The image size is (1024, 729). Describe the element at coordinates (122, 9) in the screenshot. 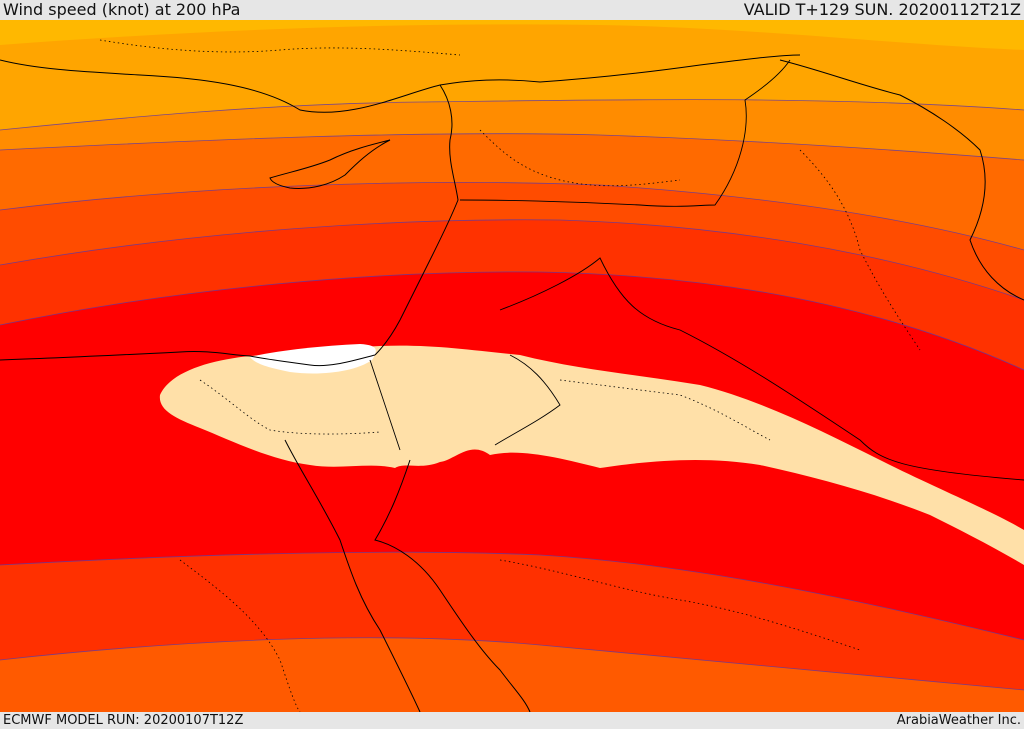

I see `map-title: Wind speed (knot) at 200 hPa` at that location.